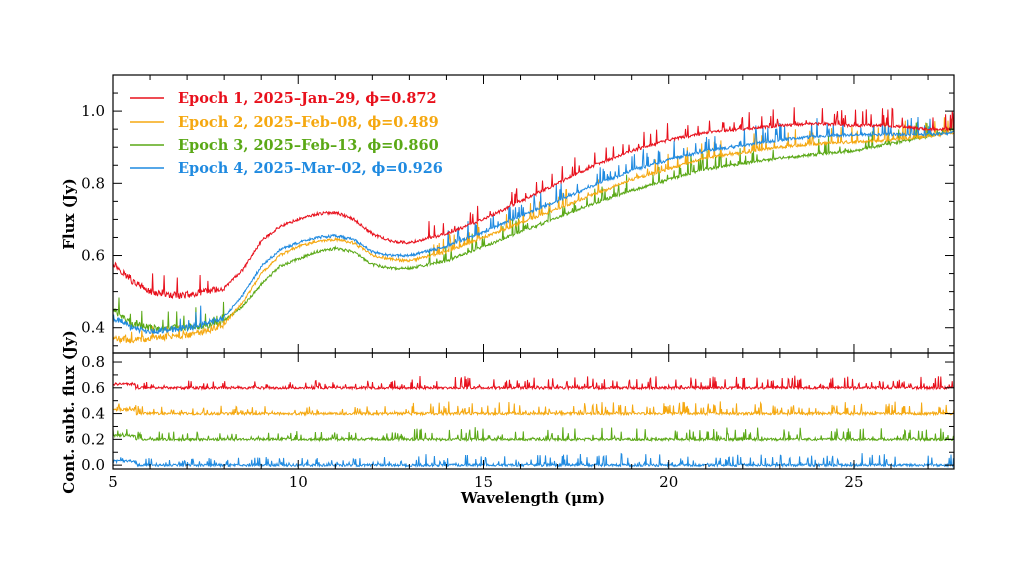  Describe the element at coordinates (308, 122) in the screenshot. I see `legend-label-epoch-2: Epoch 2, 2025–Feb–08, ϕ=0.489` at that location.